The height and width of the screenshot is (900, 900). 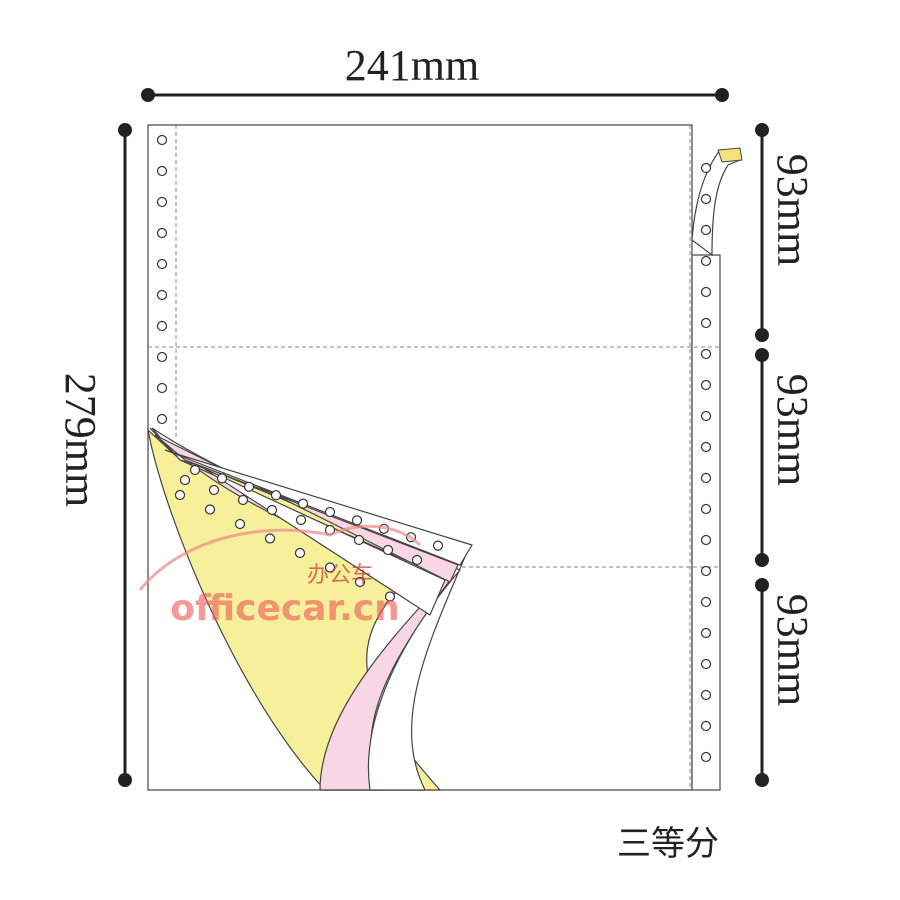 What do you see at coordinates (762, 455) in the screenshot?
I see `section-lines` at bounding box center [762, 455].